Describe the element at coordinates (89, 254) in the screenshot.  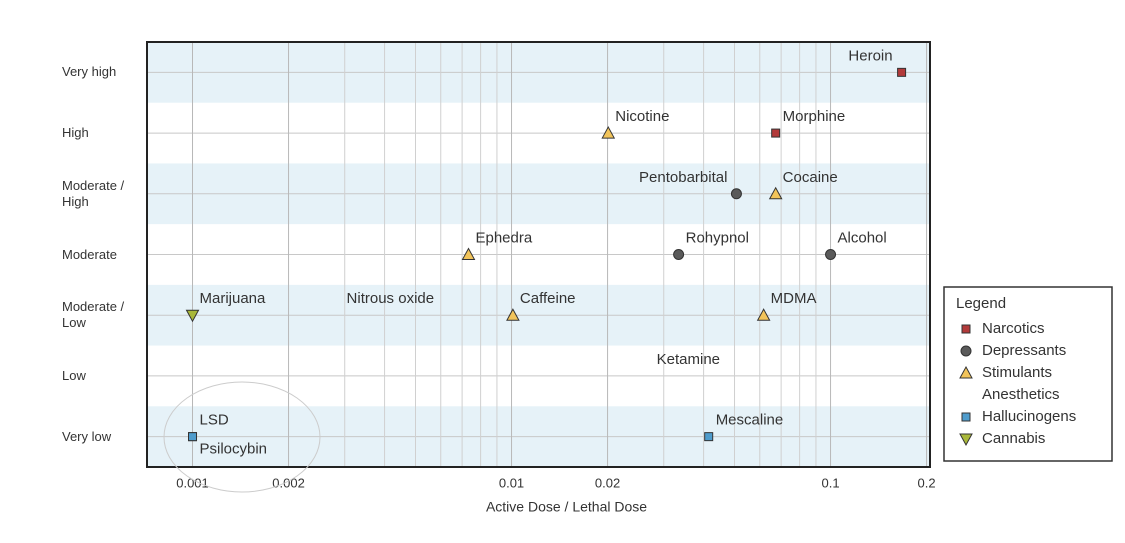
I see `y-tick-label: Moderate` at that location.